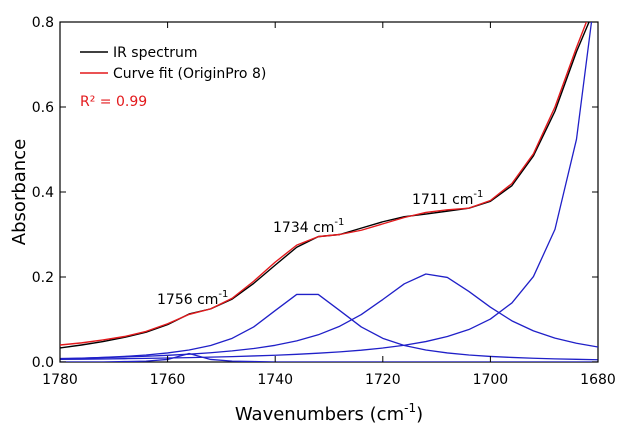 The image size is (619, 434). I want to click on x-axis-label-text: Wavenumbers (cm, so click(319, 414).